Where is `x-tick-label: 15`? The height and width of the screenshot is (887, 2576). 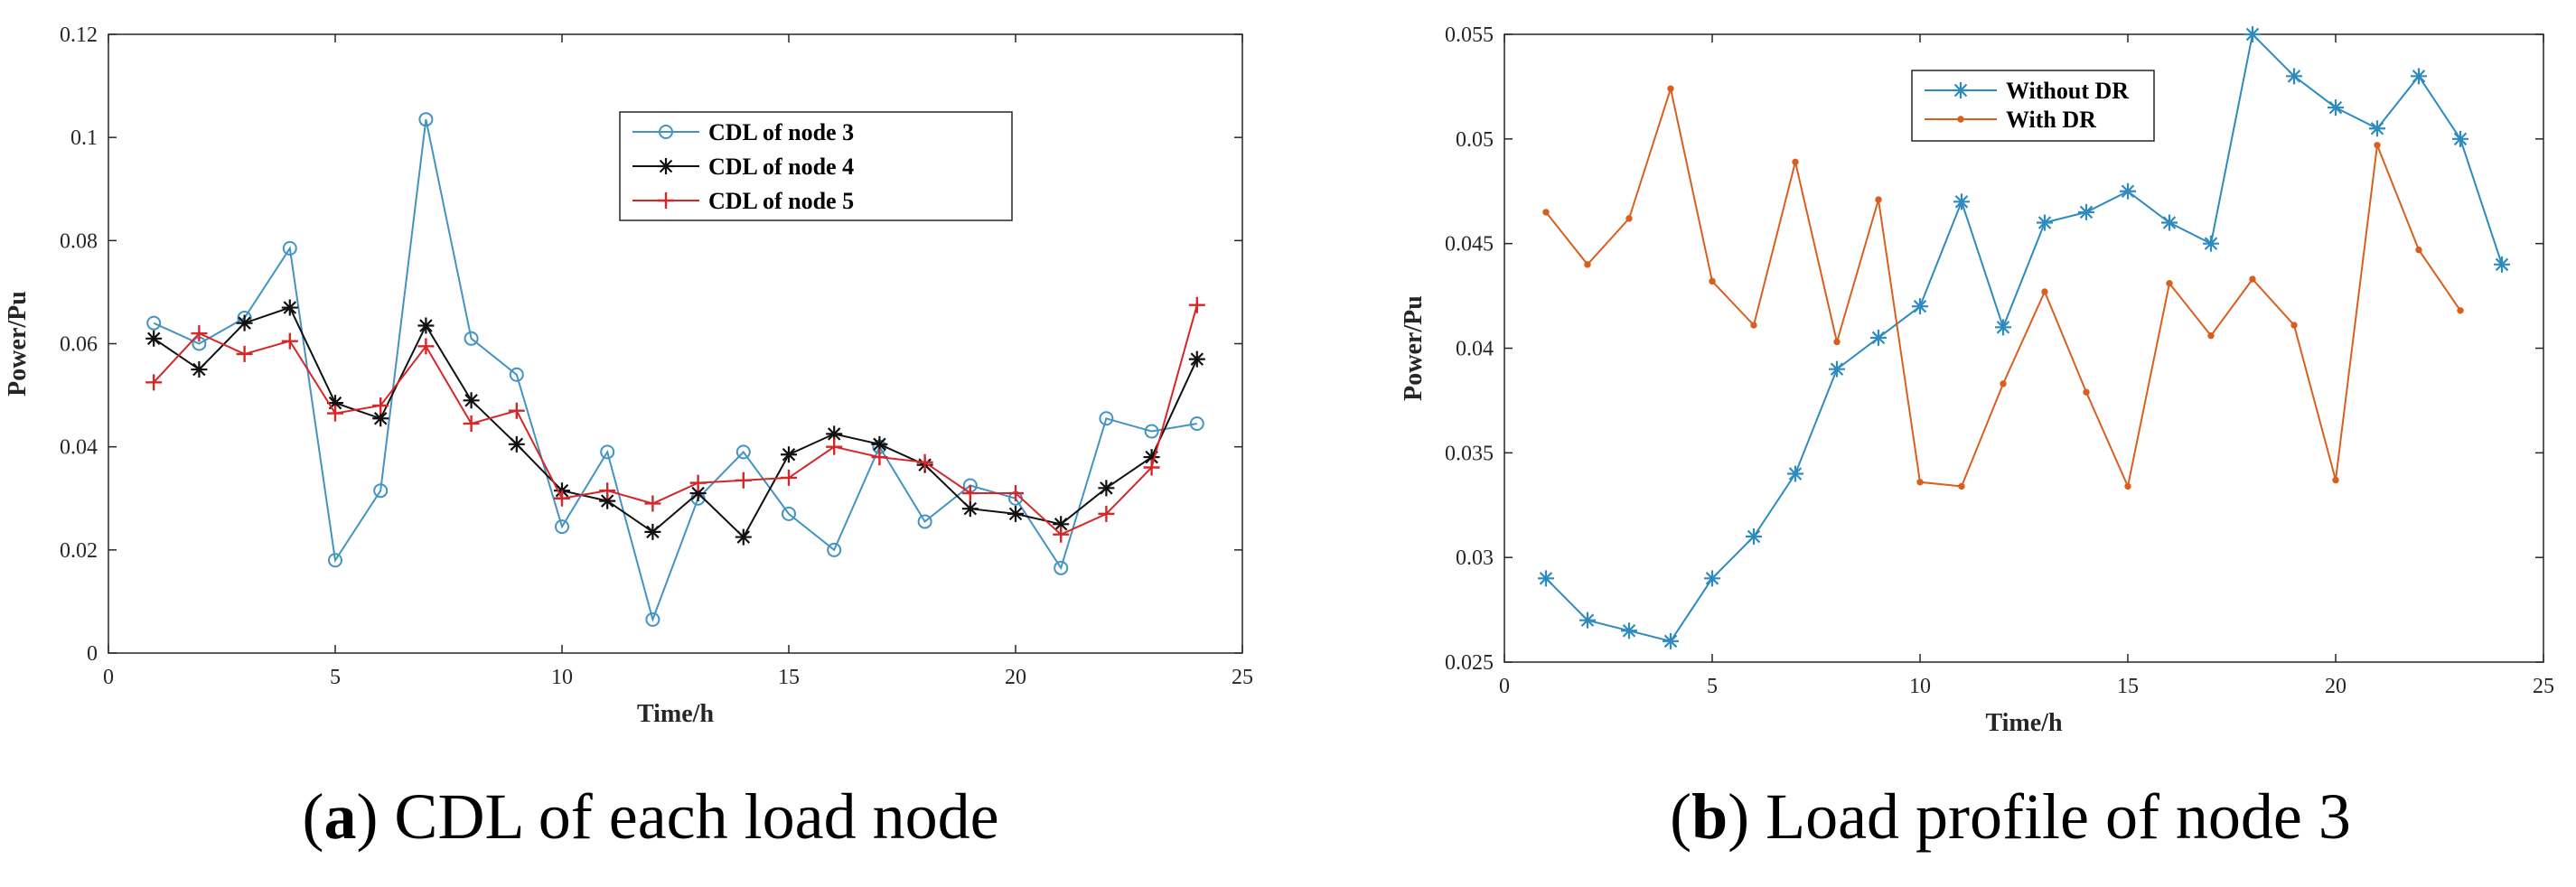 x-tick-label: 15 is located at coordinates (2128, 686).